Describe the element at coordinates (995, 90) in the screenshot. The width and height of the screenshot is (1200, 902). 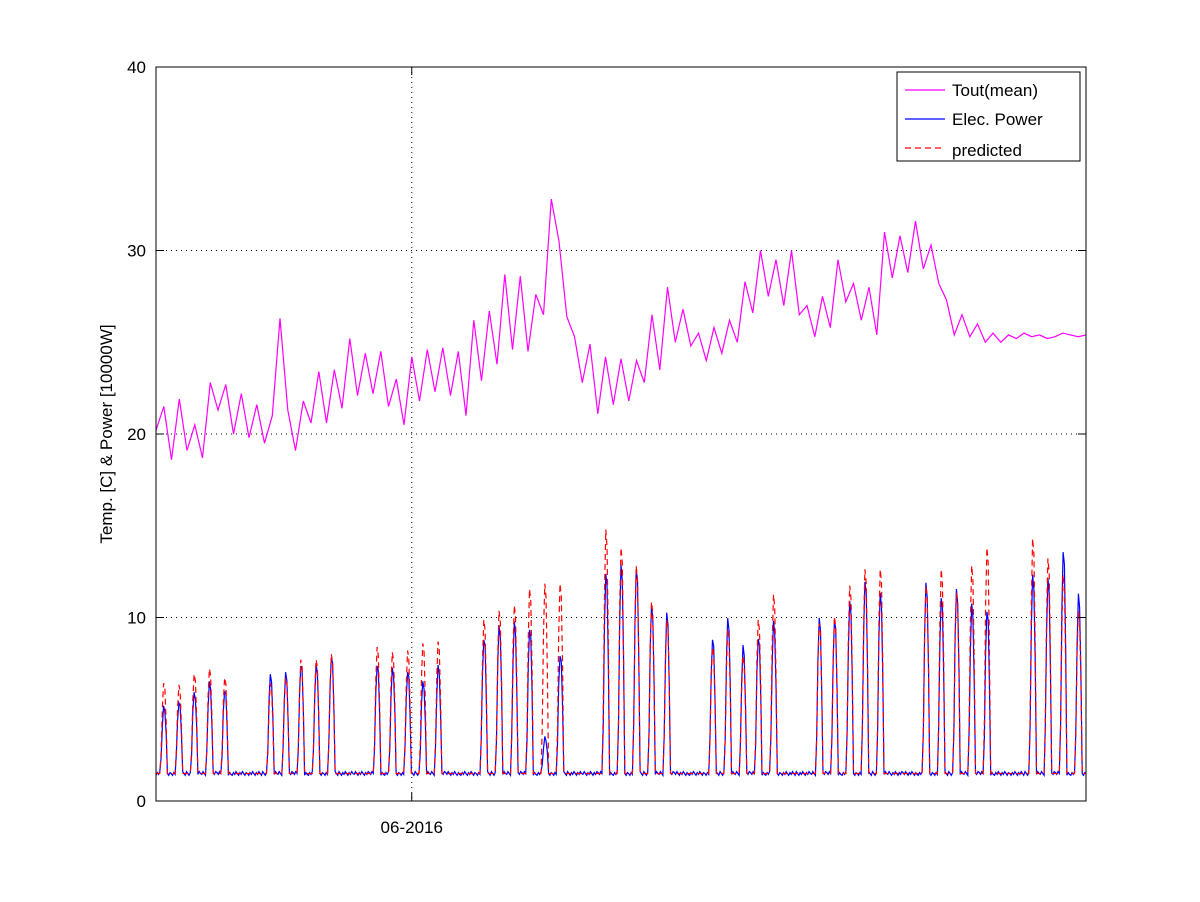
I see `legend-label-tout: Tout(mean)` at that location.